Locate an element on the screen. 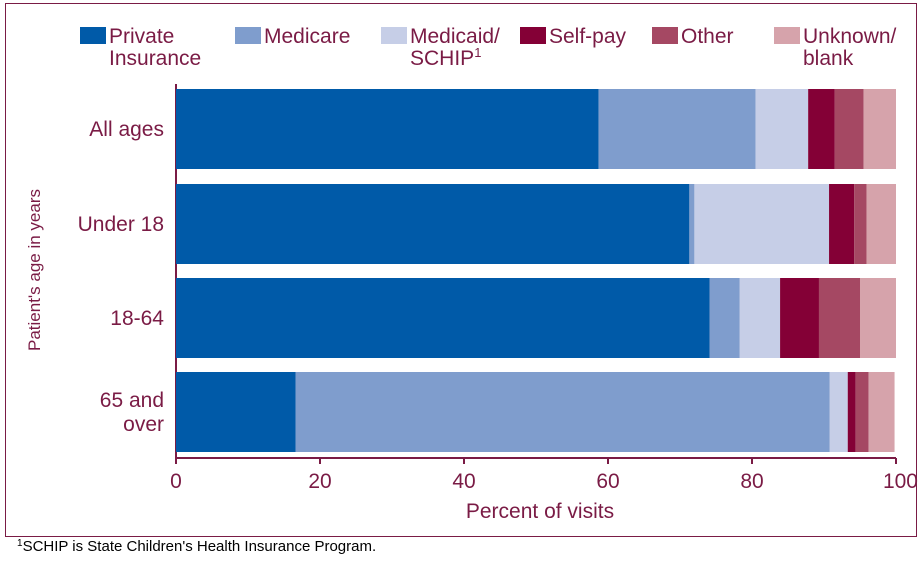 This screenshot has height=565, width=924. x-tick-label: 100 is located at coordinates (900, 481).